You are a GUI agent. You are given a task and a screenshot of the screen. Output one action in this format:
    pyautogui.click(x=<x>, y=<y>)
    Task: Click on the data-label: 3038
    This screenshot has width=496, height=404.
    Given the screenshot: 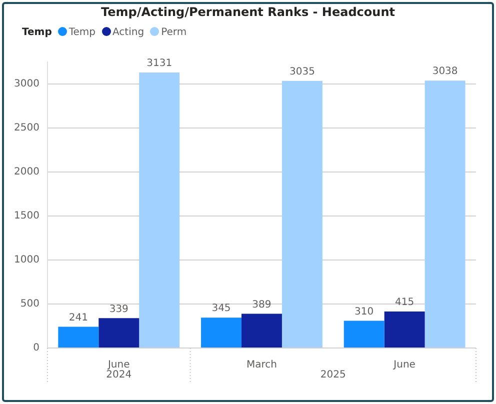 What is the action you would take?
    pyautogui.click(x=445, y=72)
    